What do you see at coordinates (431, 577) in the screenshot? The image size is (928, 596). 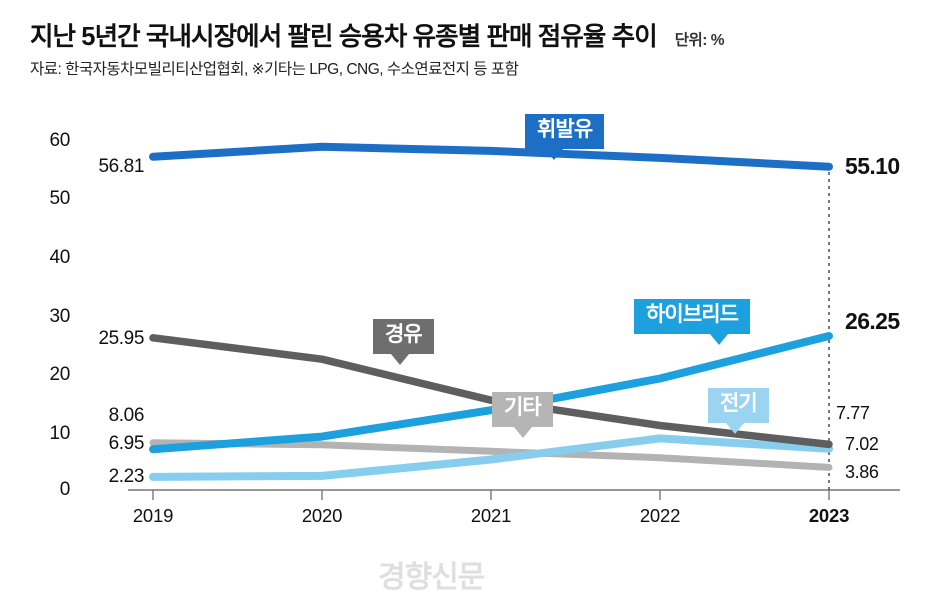 I see `watermark: 경향신문` at bounding box center [431, 577].